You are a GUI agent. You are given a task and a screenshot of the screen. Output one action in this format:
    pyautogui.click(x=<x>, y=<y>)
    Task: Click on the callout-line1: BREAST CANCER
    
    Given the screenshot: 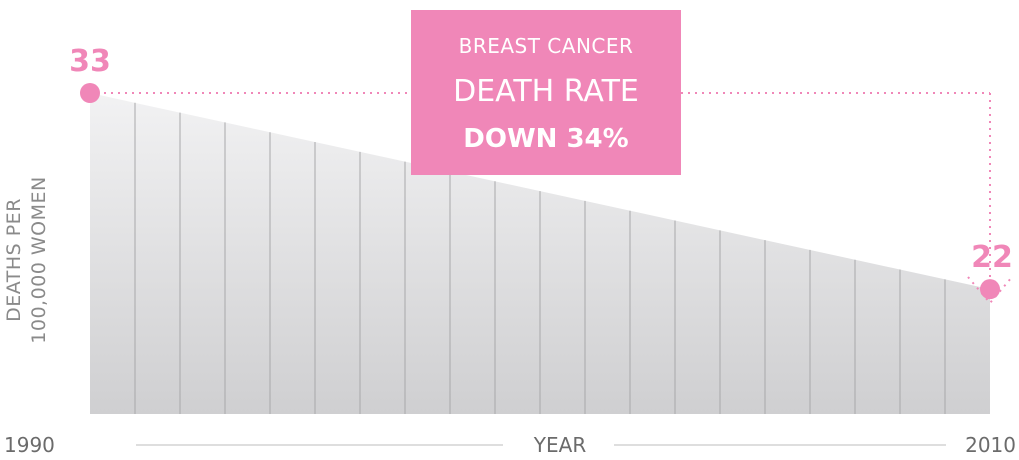 What is the action you would take?
    pyautogui.click(x=546, y=46)
    